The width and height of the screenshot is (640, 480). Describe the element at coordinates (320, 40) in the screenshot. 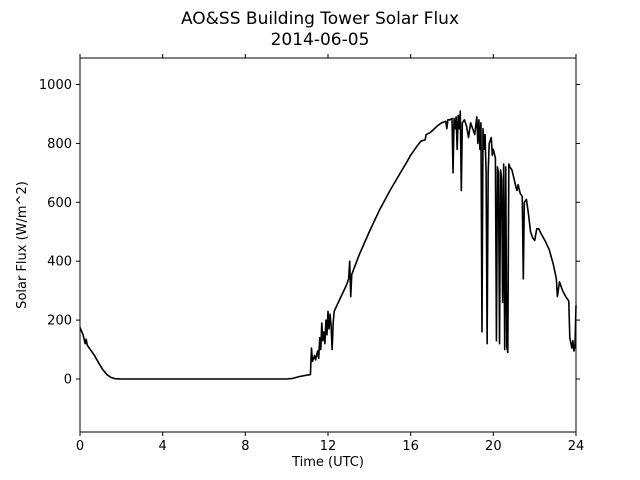

I see `chart-subtitle: 2014-06-05` at that location.